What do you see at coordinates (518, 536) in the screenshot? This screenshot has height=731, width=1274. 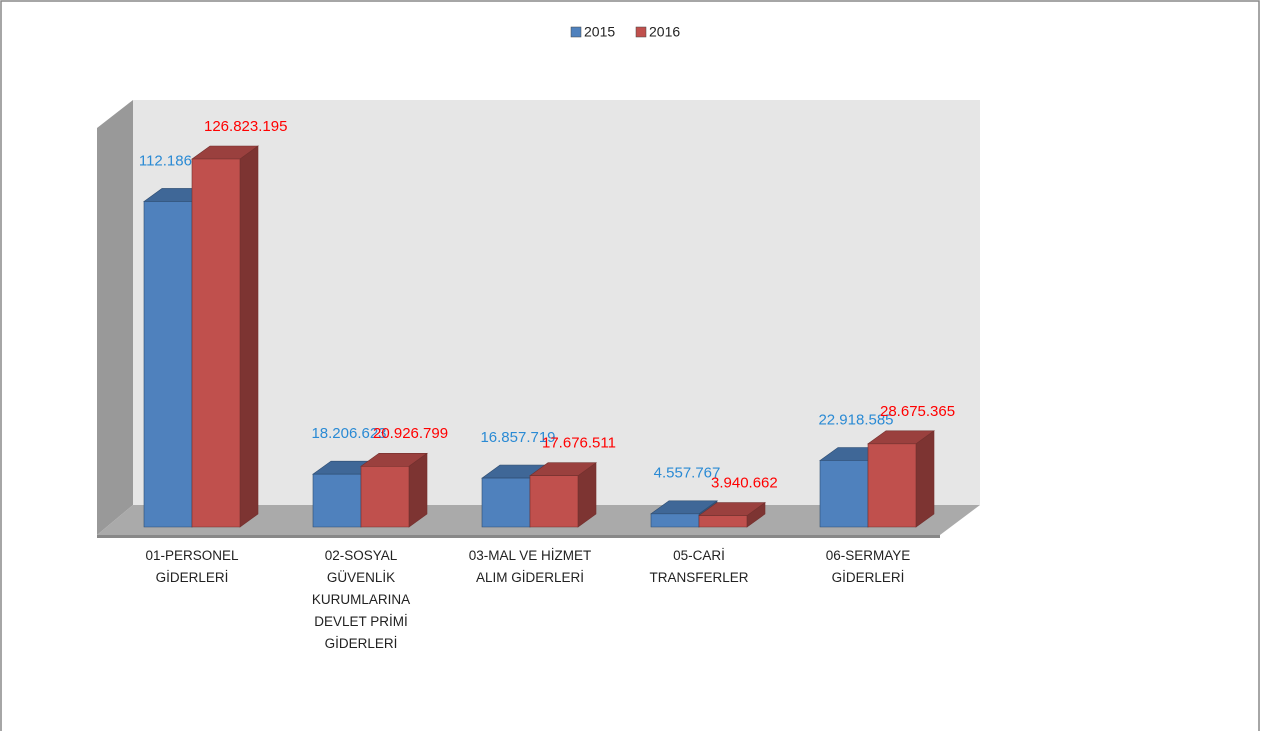 I see `floor-edge` at bounding box center [518, 536].